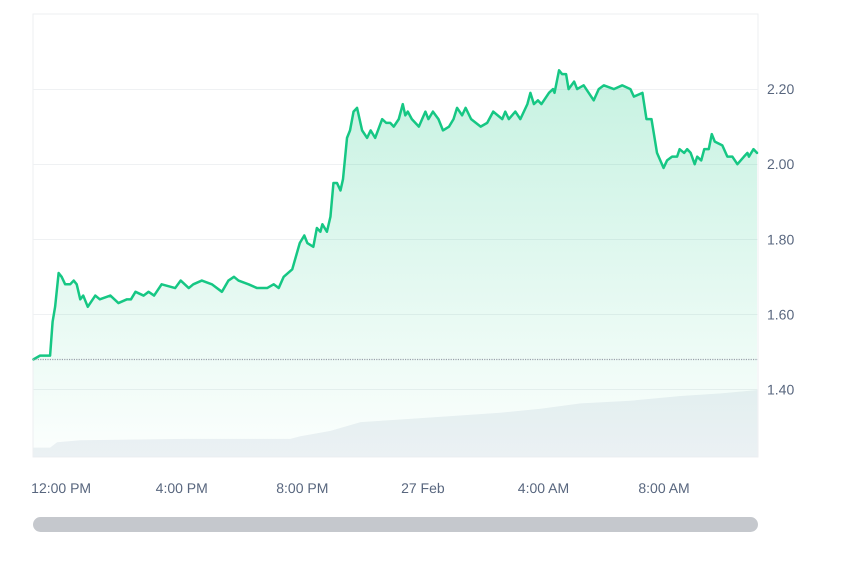  What do you see at coordinates (780, 239) in the screenshot?
I see `y-tick-label: 1.80` at bounding box center [780, 239].